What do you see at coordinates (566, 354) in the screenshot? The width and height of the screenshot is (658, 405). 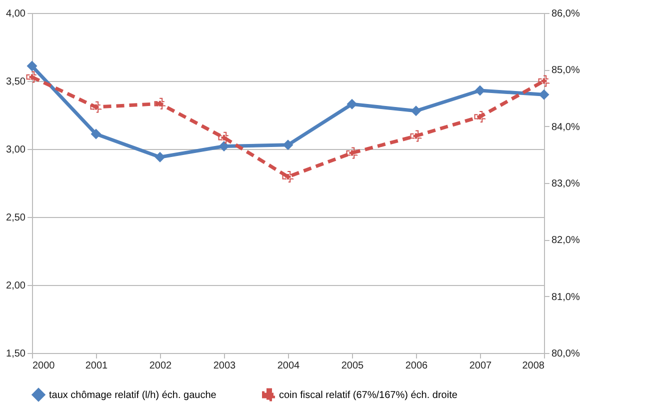 I see `y2-tick-label: 80,0%` at bounding box center [566, 354].